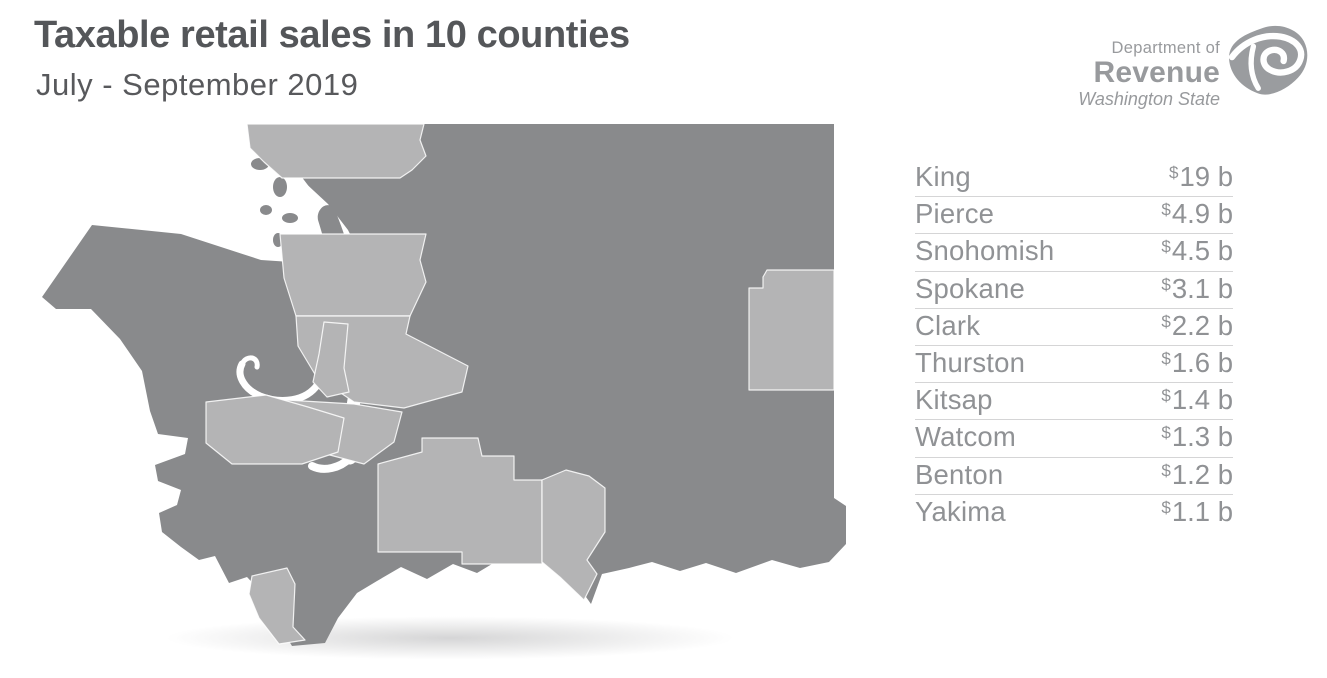  What do you see at coordinates (1074, 253) in the screenshot?
I see `list-item: Snohomish $4.5 b` at bounding box center [1074, 253].